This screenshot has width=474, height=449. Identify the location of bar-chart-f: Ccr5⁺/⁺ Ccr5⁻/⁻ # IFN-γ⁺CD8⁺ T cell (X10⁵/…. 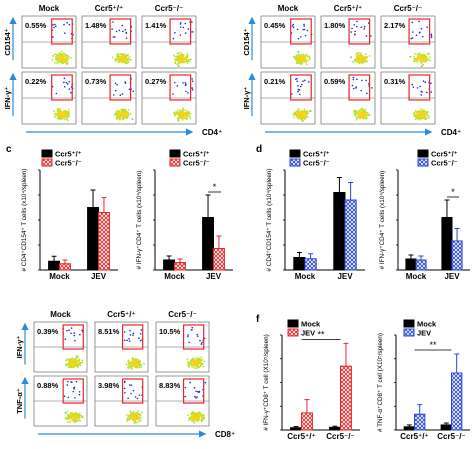
(311, 385).